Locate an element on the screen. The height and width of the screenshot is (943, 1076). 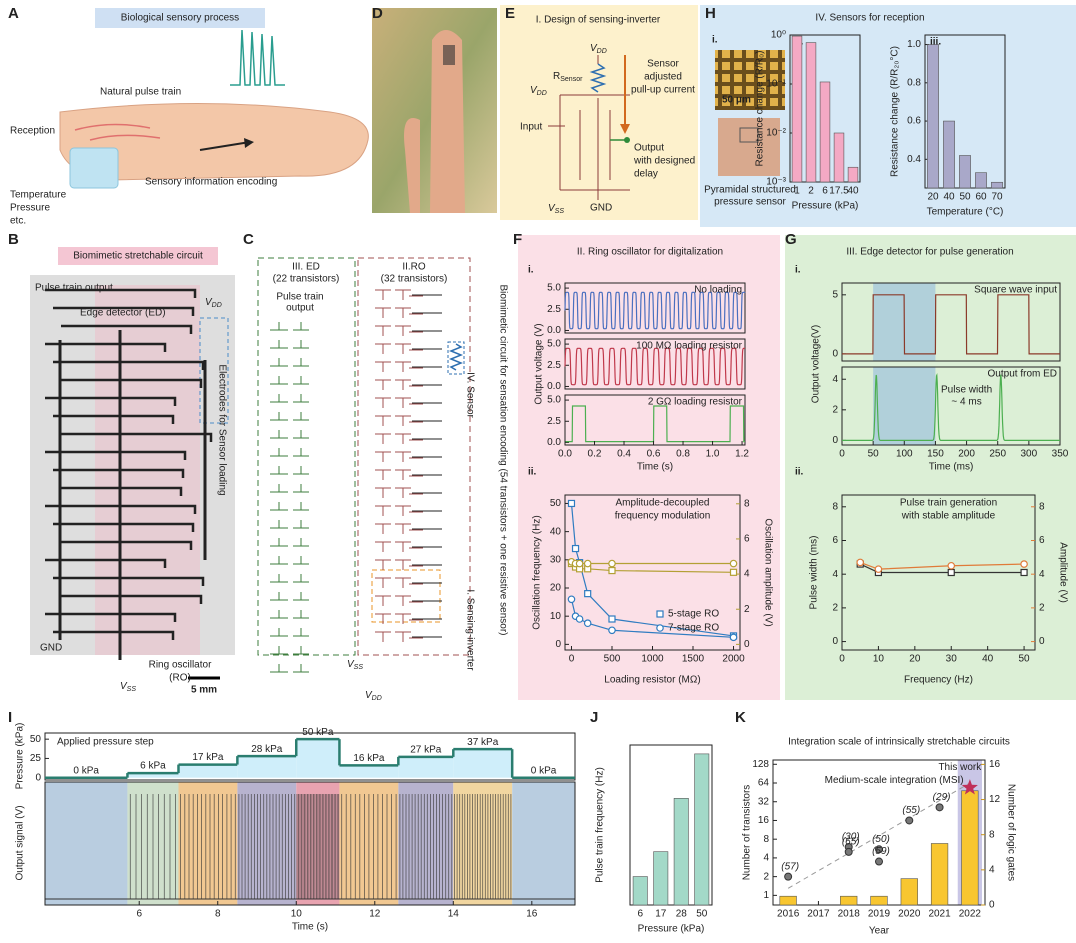
x-tick-label: 2020 is located at coordinates (909, 914).